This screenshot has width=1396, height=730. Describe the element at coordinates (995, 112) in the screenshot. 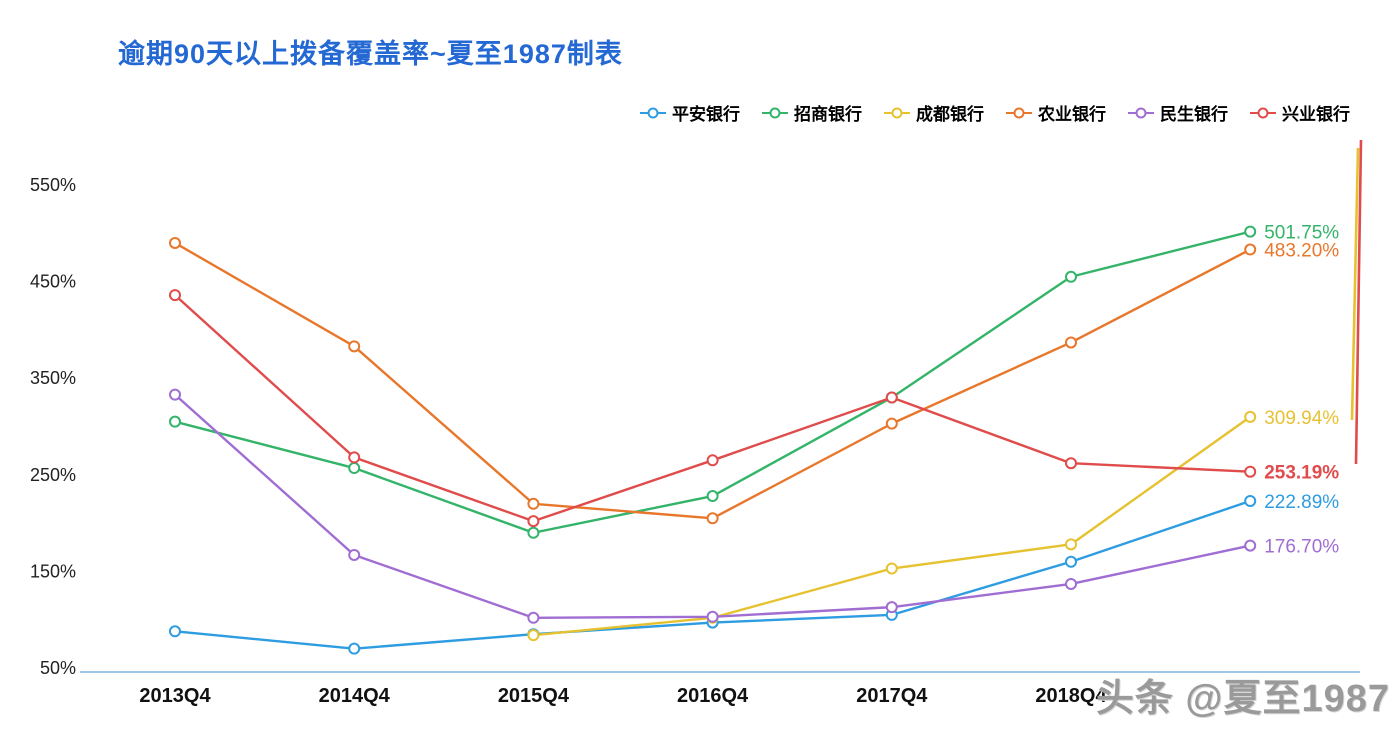

I see `legend: 平安银行 招商银行 成都银行 农业银行 民生银行 兴业银行` at that location.